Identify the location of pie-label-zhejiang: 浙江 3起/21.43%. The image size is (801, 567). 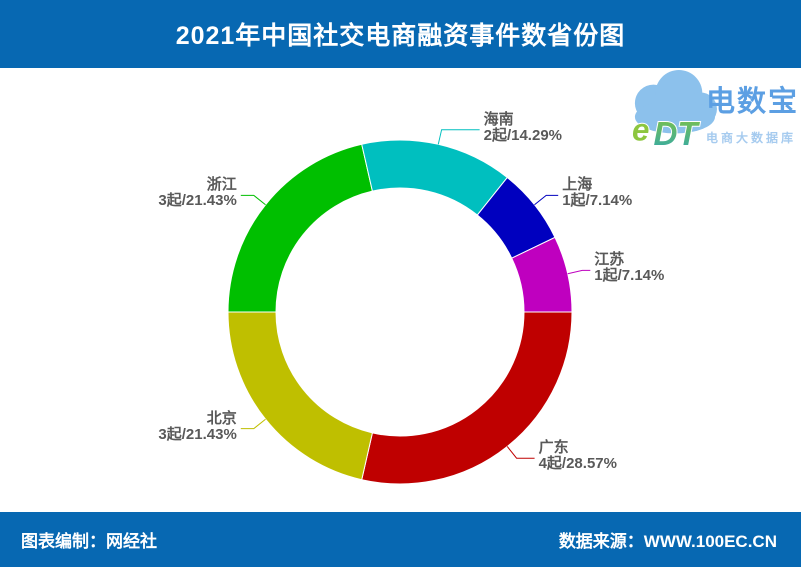
(162, 193).